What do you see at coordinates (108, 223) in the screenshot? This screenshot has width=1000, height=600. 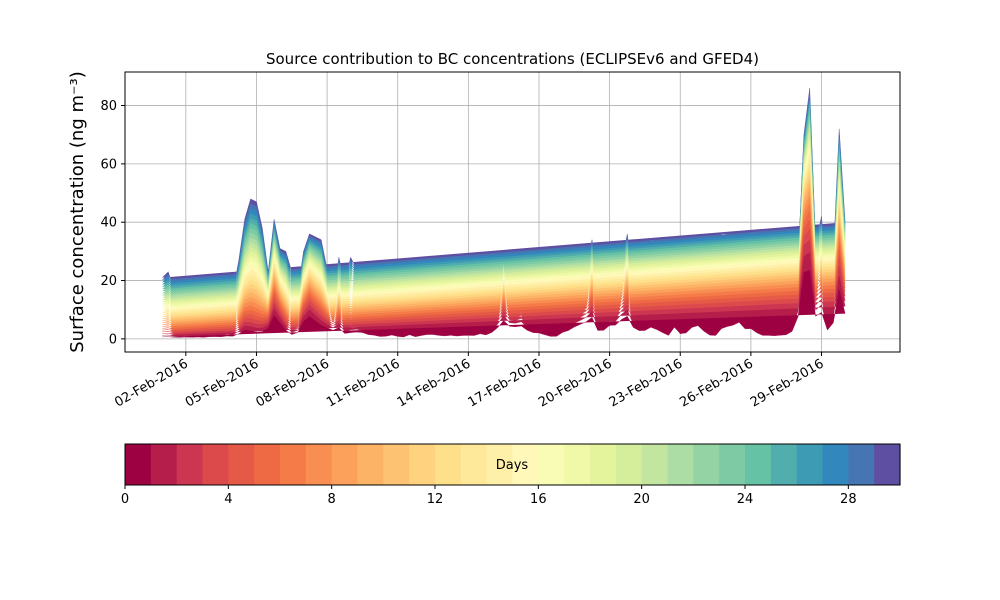 I see `y-tick-label: 40` at bounding box center [108, 223].